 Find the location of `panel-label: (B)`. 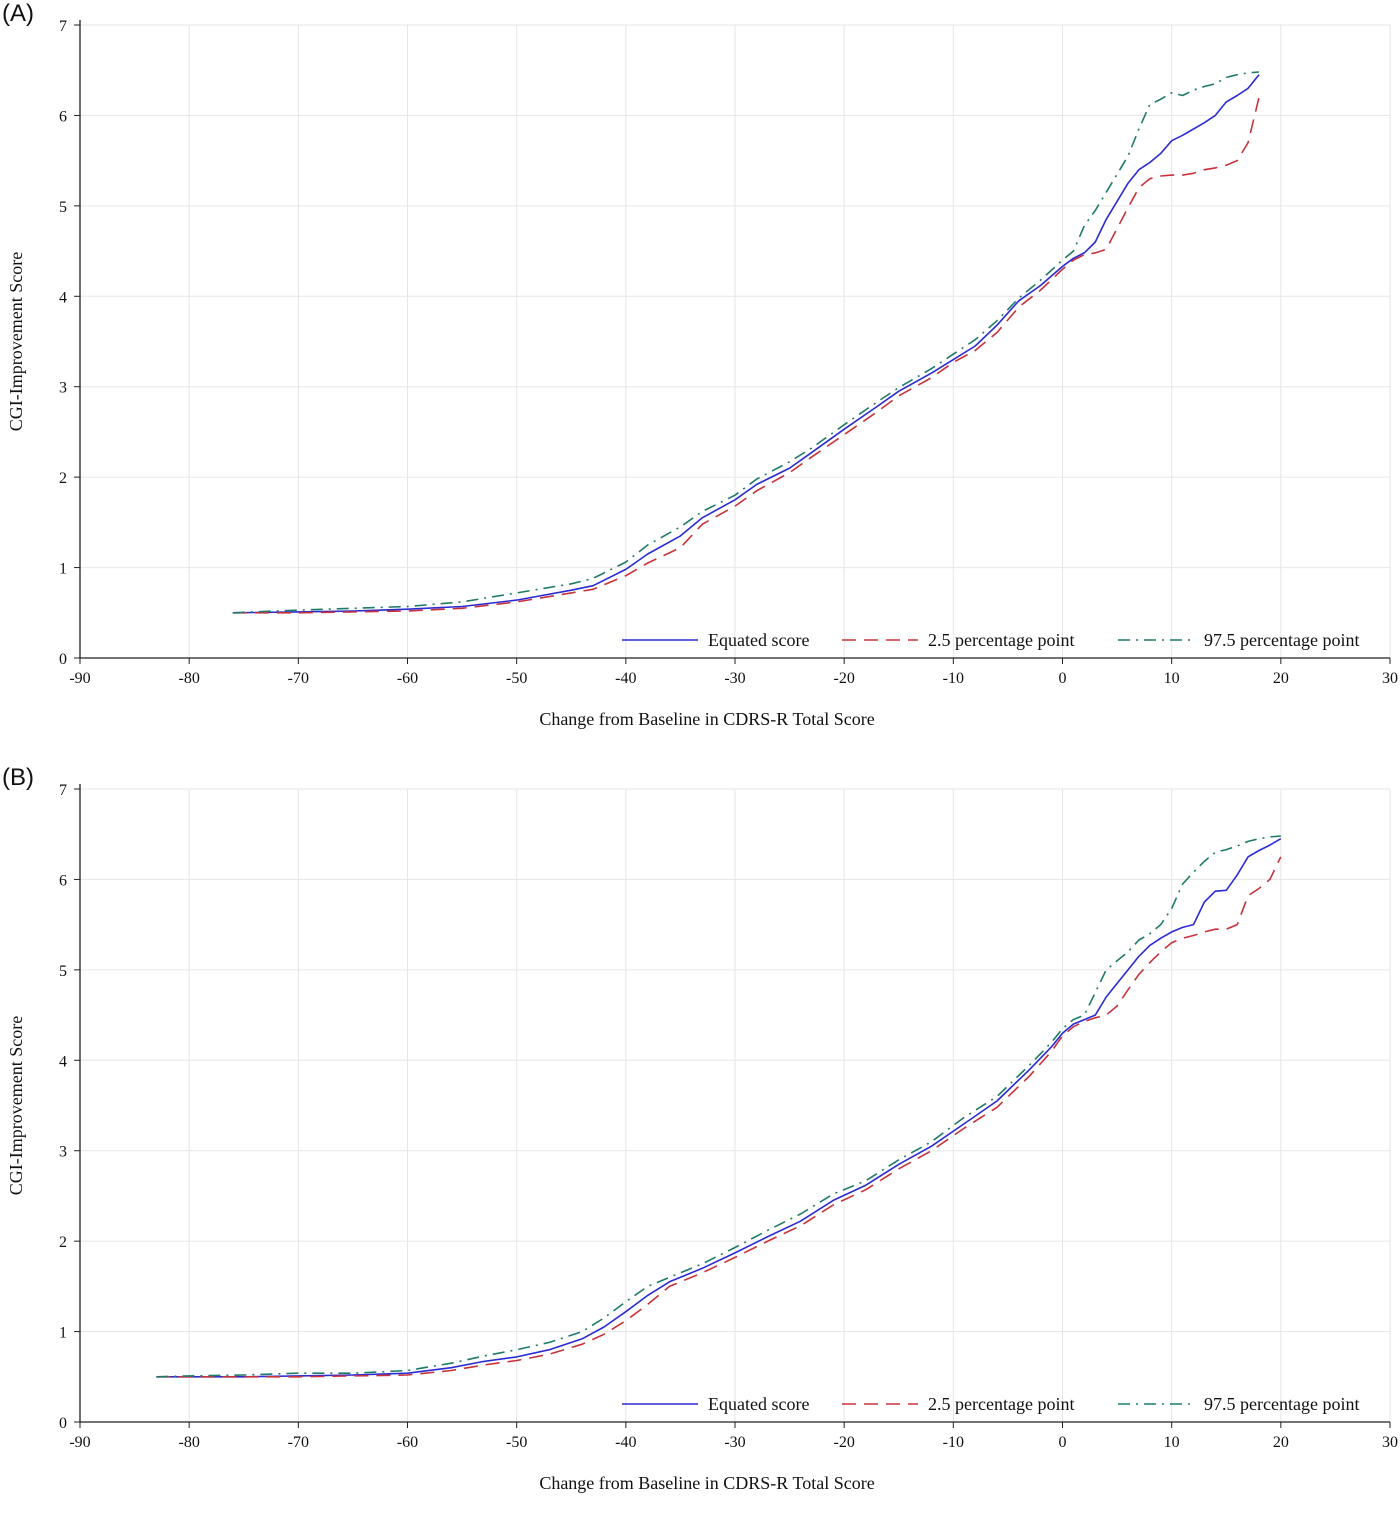

panel-label: (B) is located at coordinates (18, 777).